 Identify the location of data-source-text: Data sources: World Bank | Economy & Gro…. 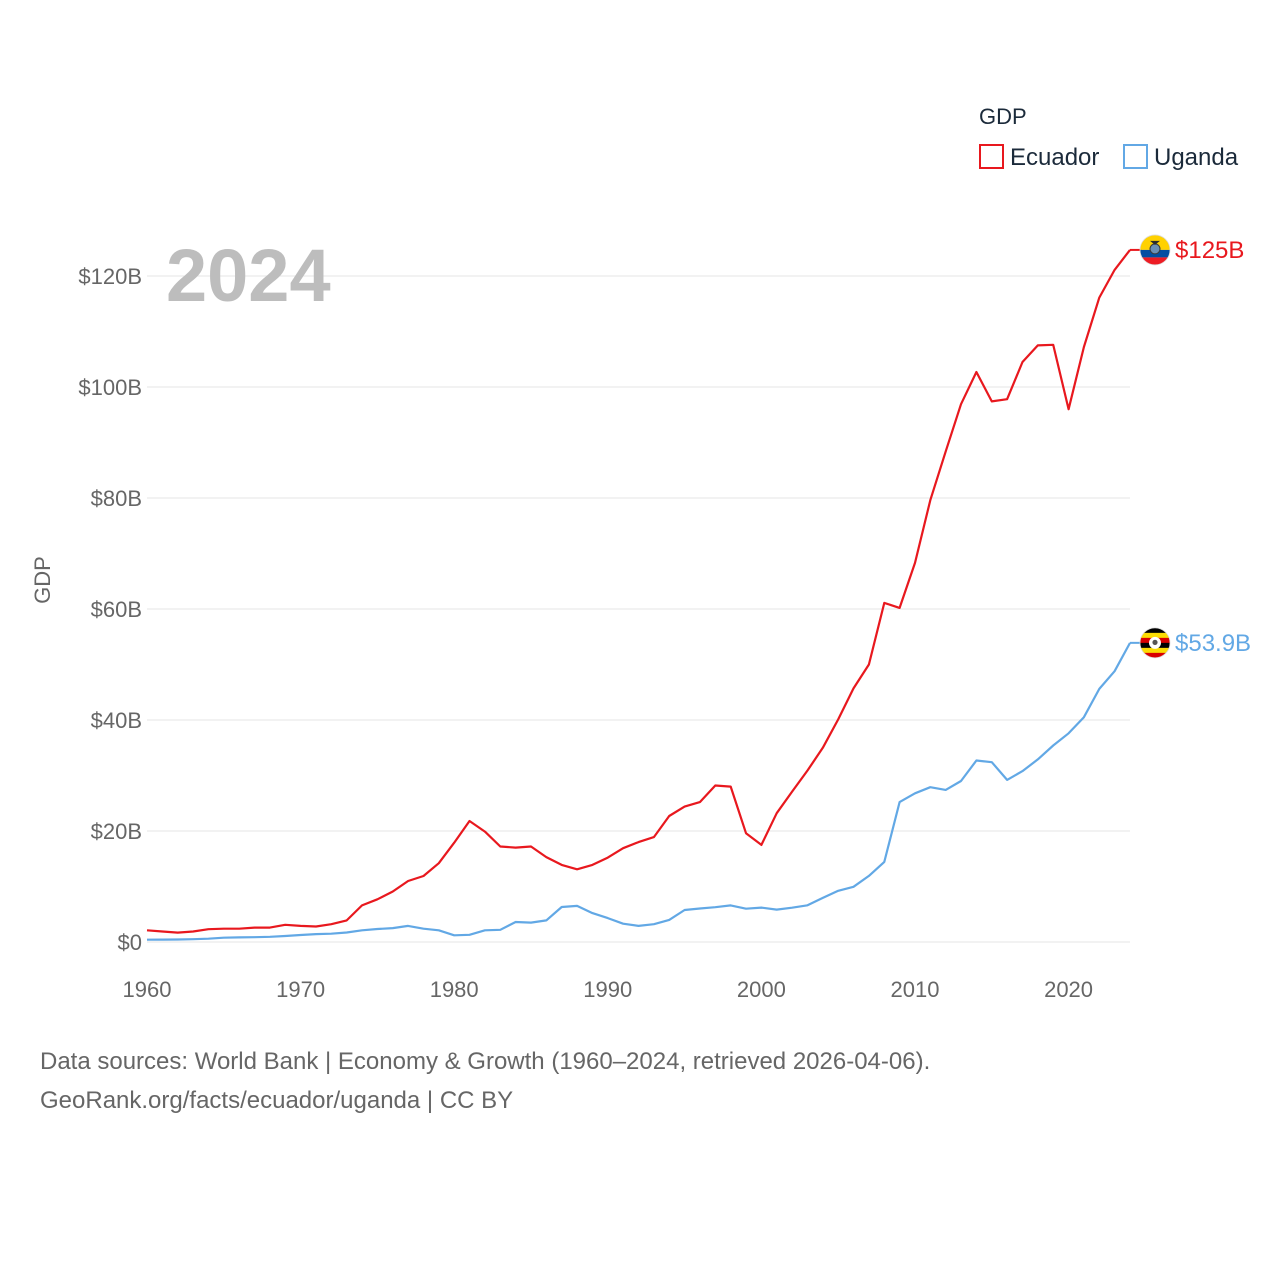
(485, 1061).